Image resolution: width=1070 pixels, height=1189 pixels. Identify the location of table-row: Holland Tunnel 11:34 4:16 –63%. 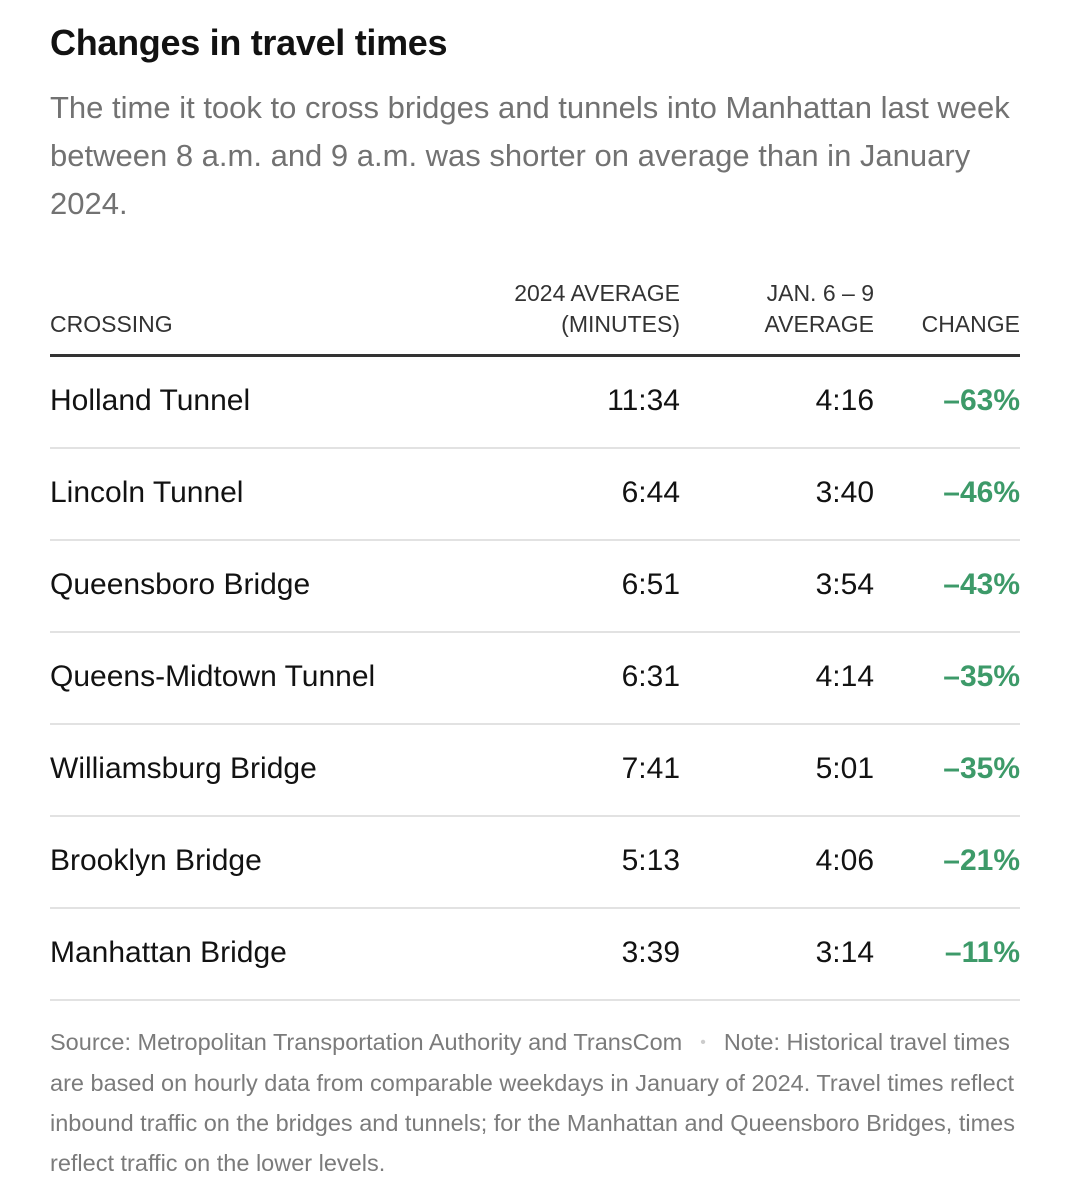
(535, 403).